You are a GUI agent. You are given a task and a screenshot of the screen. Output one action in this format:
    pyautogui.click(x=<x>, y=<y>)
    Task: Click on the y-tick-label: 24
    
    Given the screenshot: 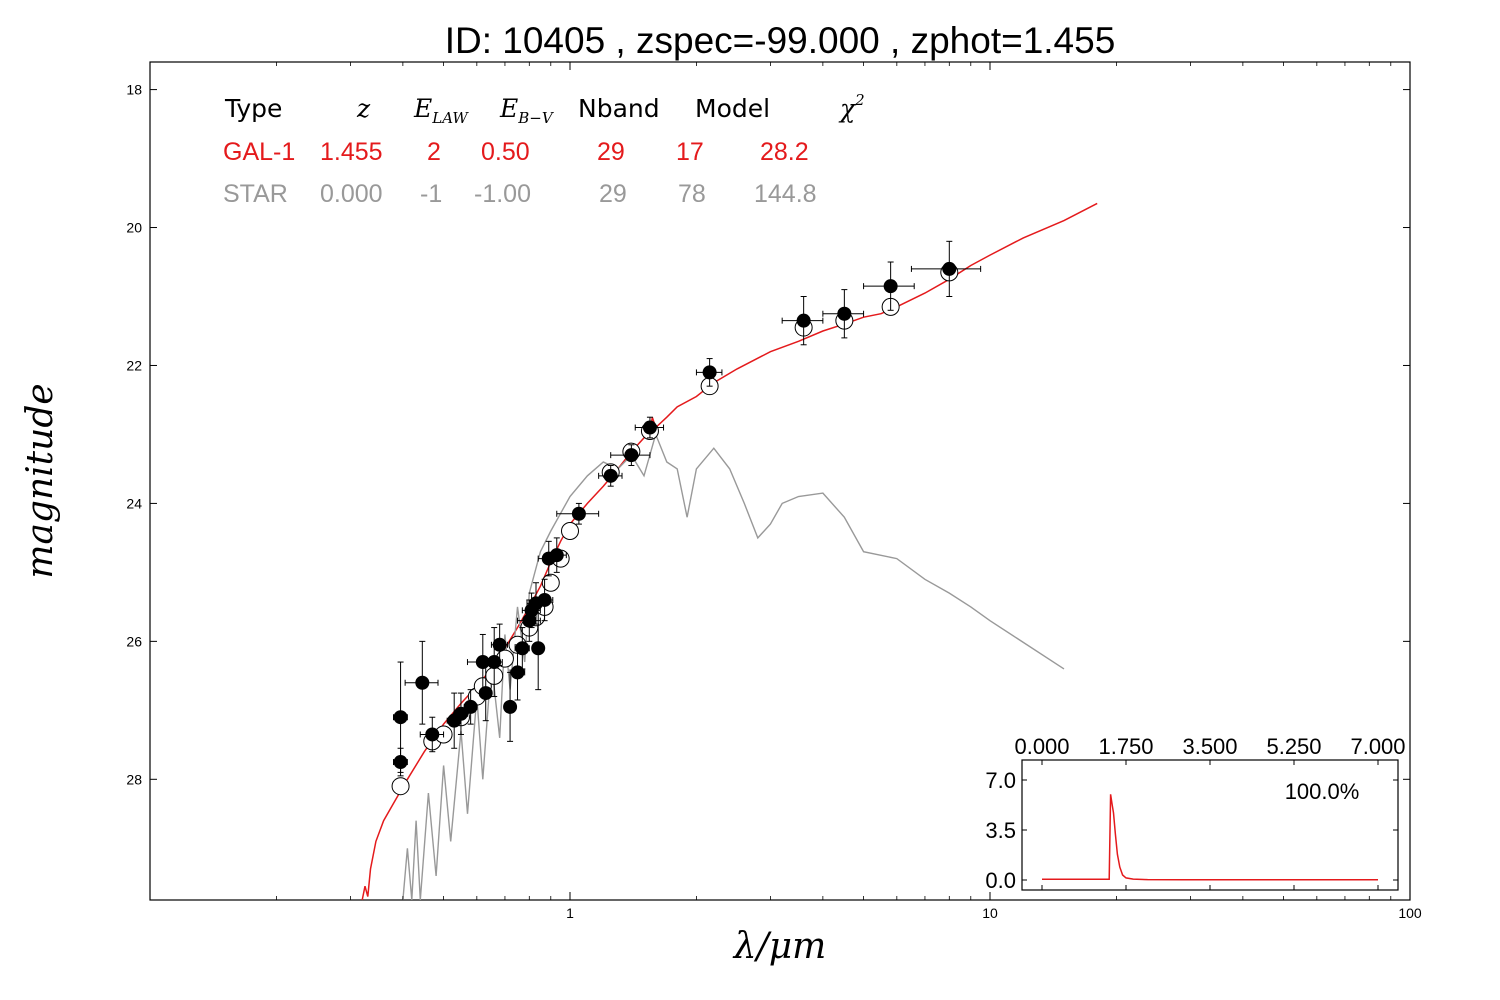 What is the action you would take?
    pyautogui.click(x=134, y=503)
    